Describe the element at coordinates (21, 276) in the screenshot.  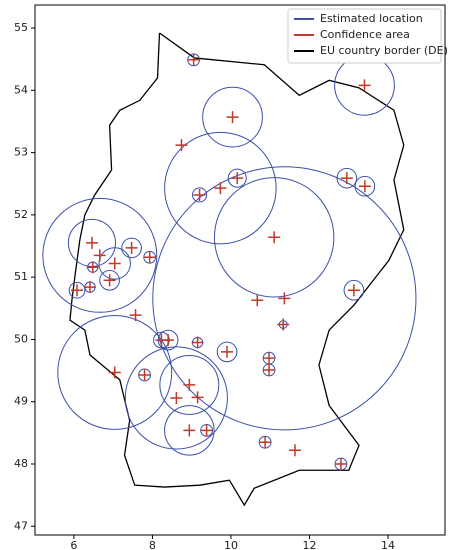
I see `y-tick-label: 51` at that location.